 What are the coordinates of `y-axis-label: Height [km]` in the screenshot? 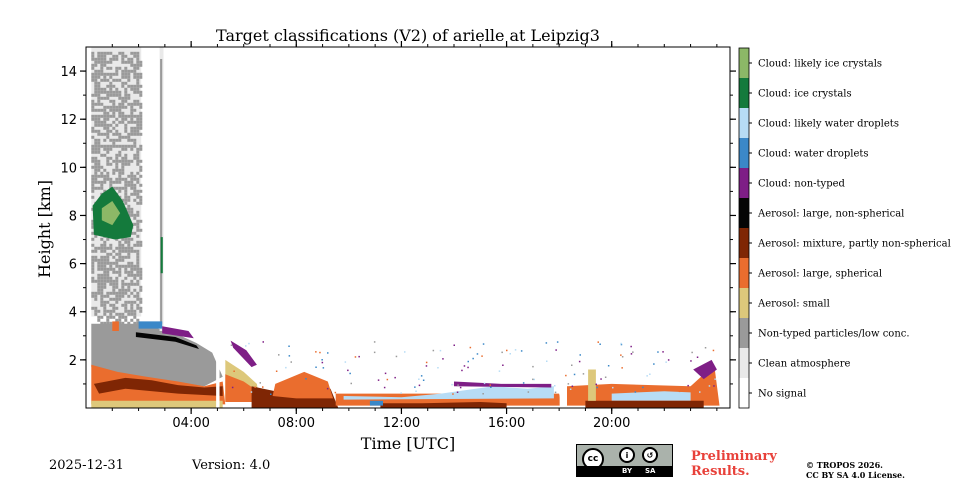 It's located at (44, 229).